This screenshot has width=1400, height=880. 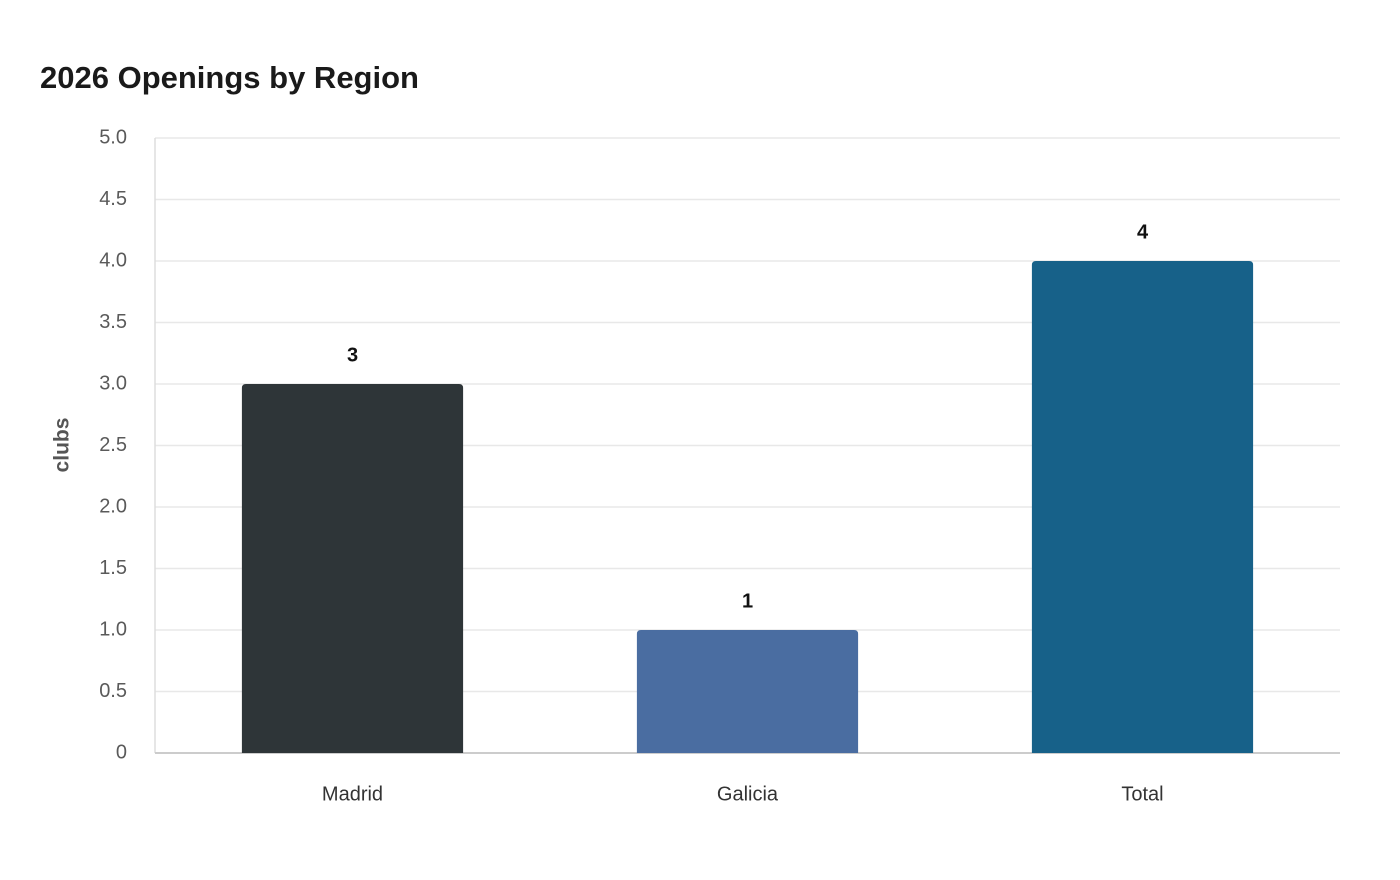 I want to click on y-axis-label: clubs, so click(x=62, y=445).